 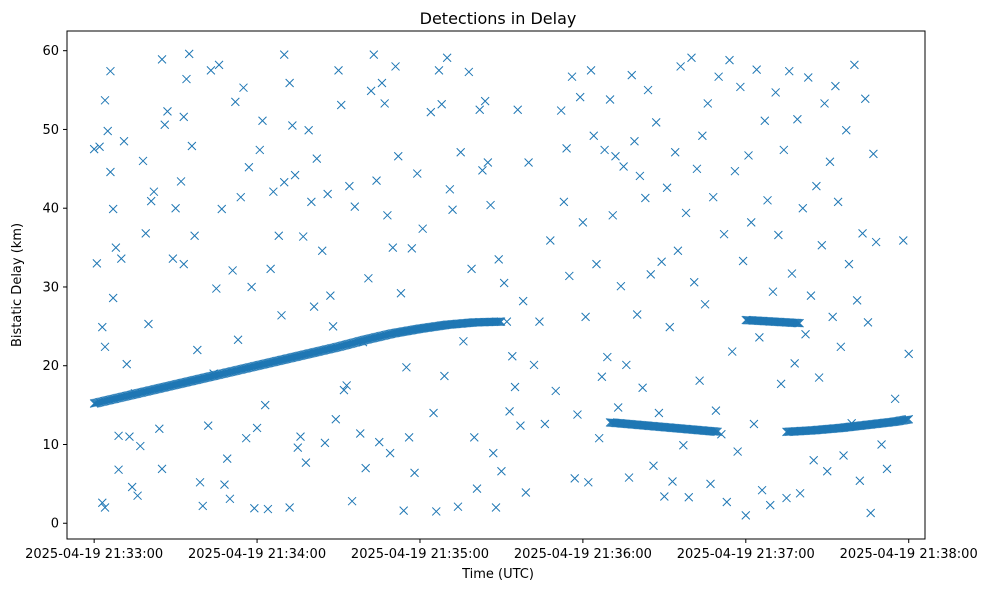 What do you see at coordinates (717, 432) in the screenshot?
I see `track-1-point` at bounding box center [717, 432].